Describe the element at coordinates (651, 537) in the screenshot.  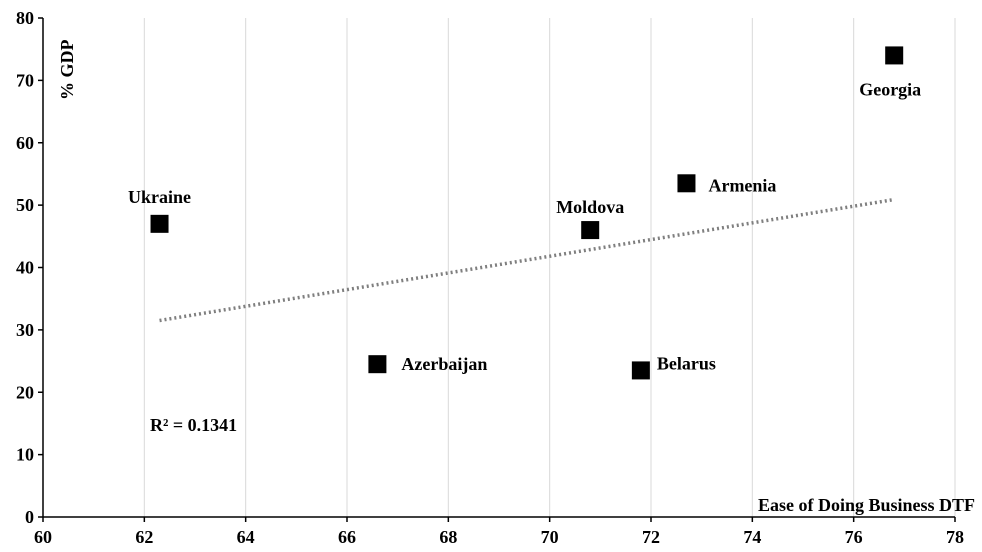
I see `x-tick-label-72: 72` at that location.